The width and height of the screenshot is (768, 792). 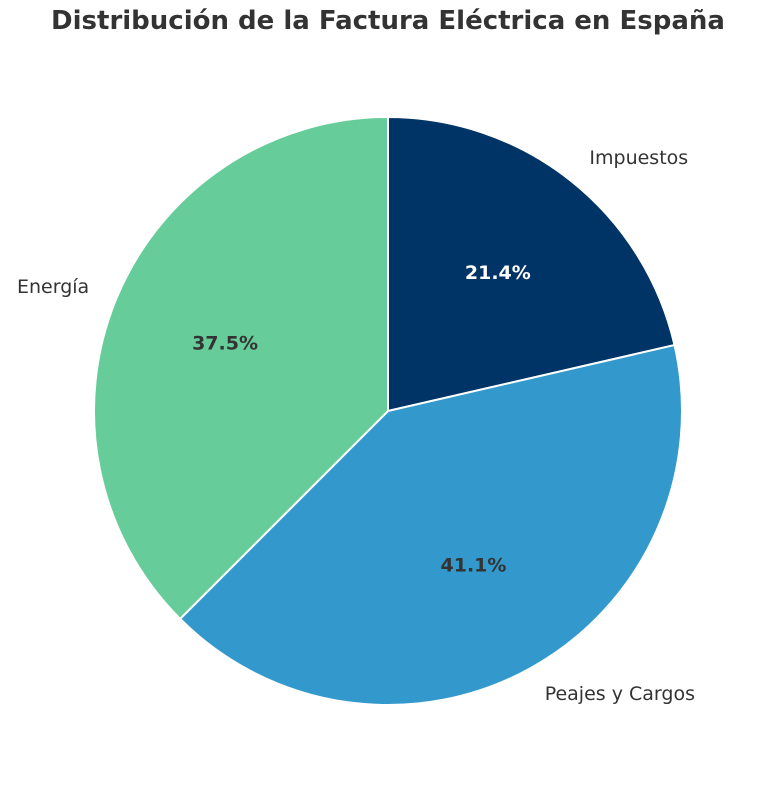 I want to click on pie-category-label-2: Energía, so click(x=53, y=287).